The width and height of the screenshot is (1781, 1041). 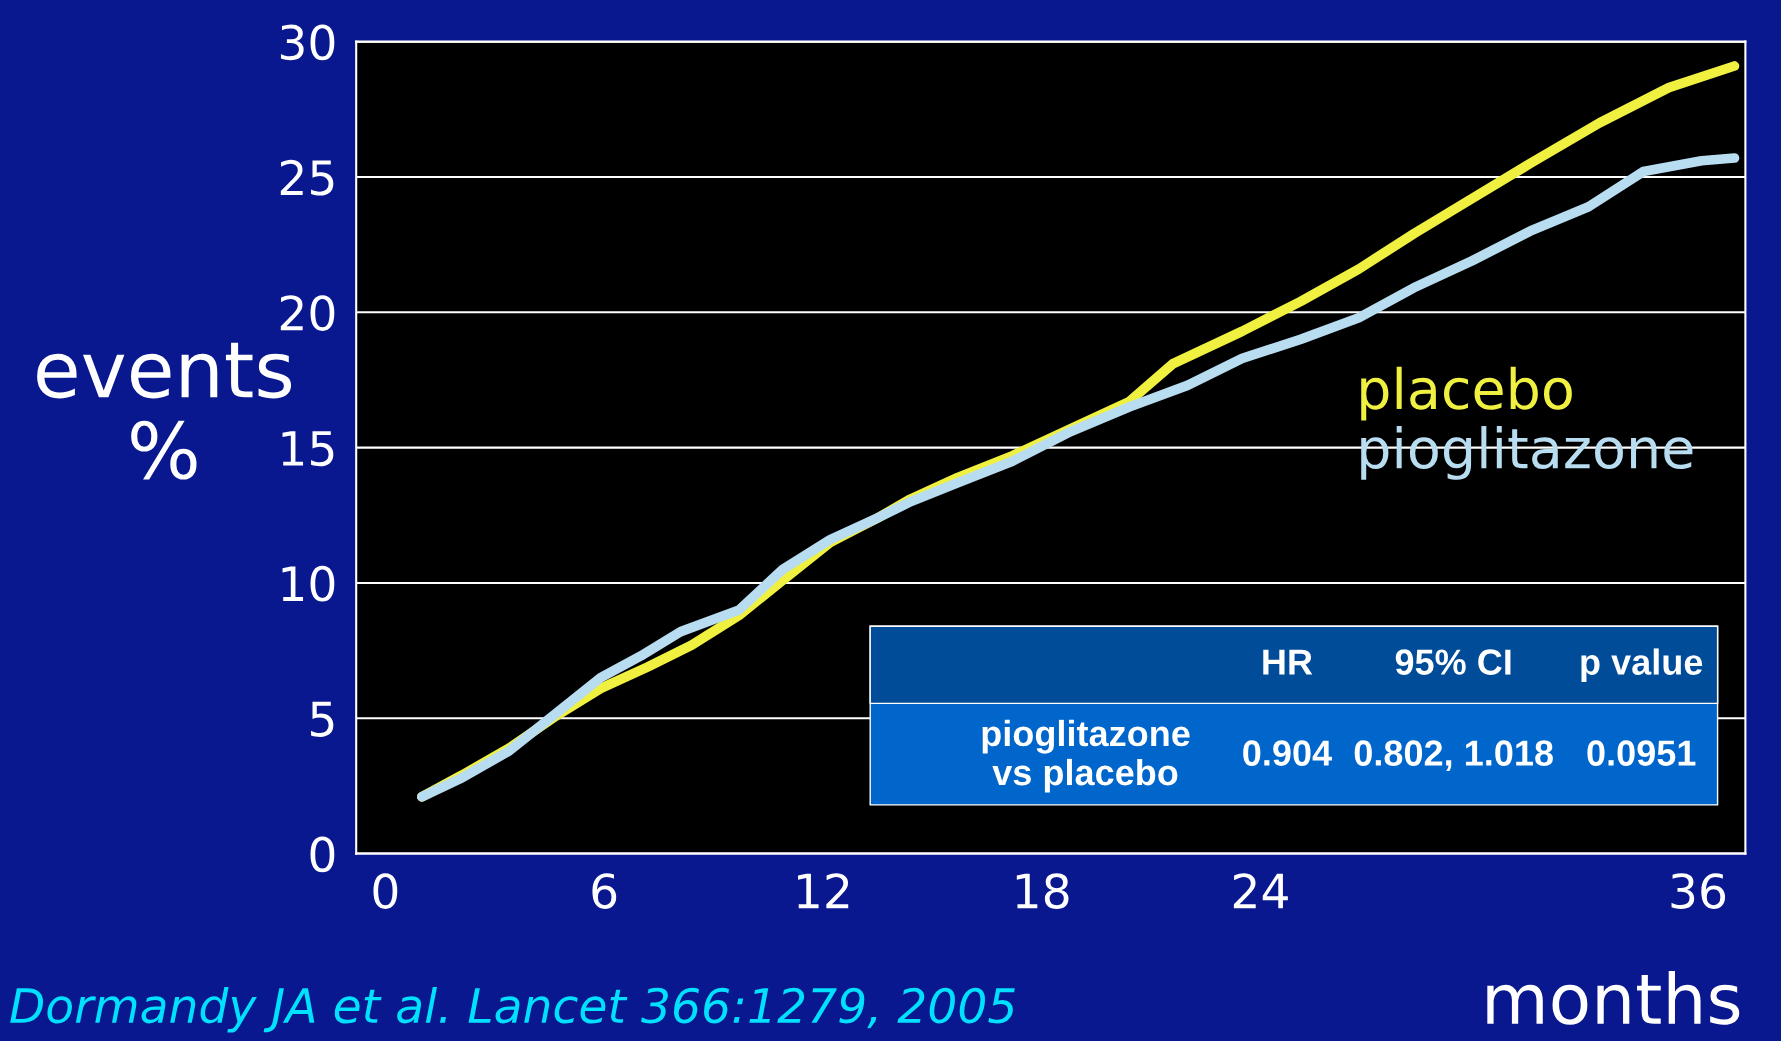 I want to click on annotation: p value, so click(x=1642, y=665).